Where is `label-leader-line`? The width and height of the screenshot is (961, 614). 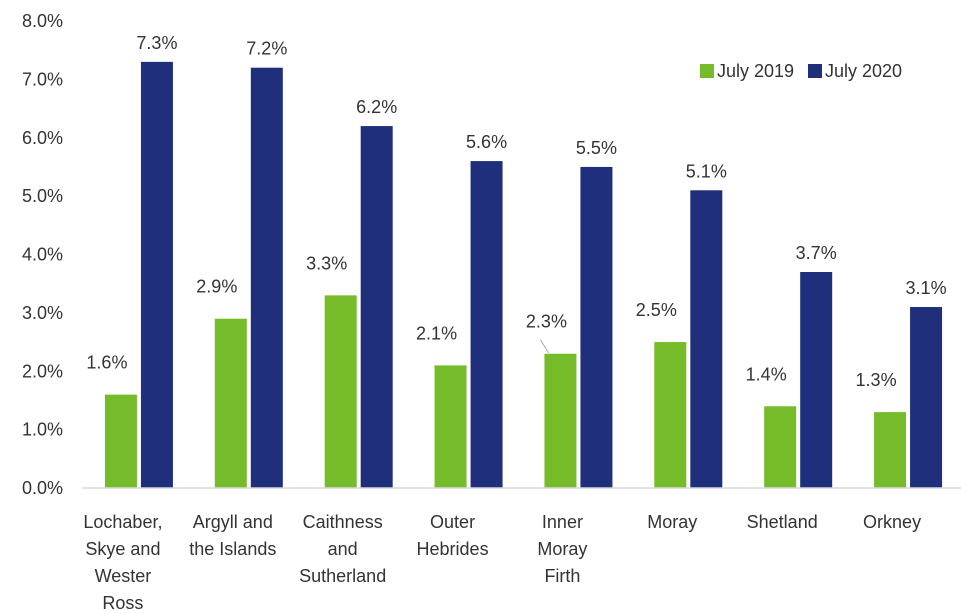
label-leader-line is located at coordinates (544, 346).